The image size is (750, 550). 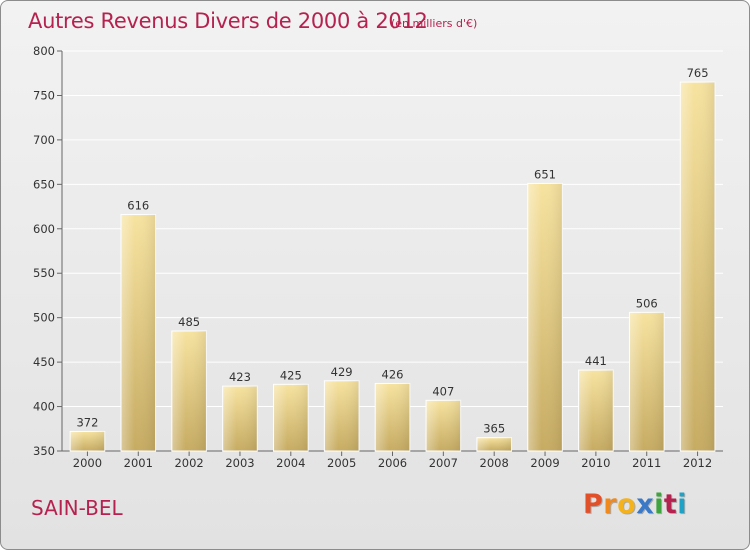 I want to click on bar-shade-2002, so click(x=189, y=391).